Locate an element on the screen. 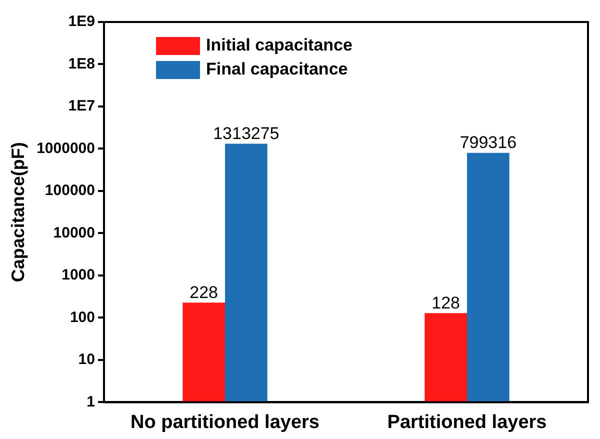 This screenshot has width=600, height=439. y-tick-label: 1E8 is located at coordinates (81, 63).